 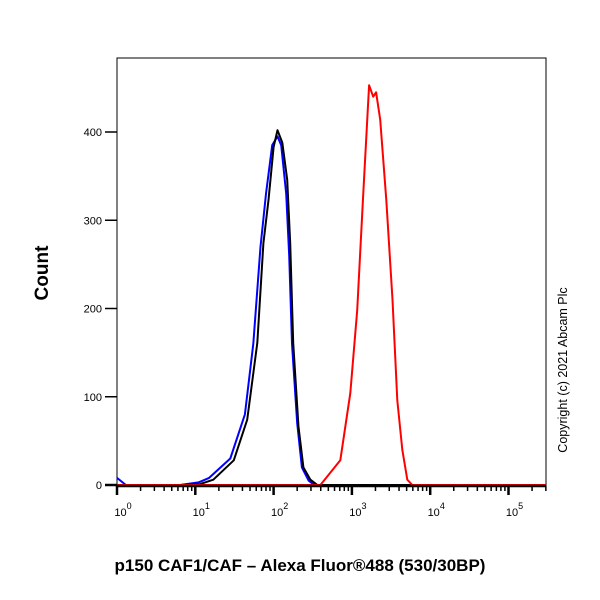 What do you see at coordinates (99, 486) in the screenshot?
I see `y-tick-label: 0` at bounding box center [99, 486].